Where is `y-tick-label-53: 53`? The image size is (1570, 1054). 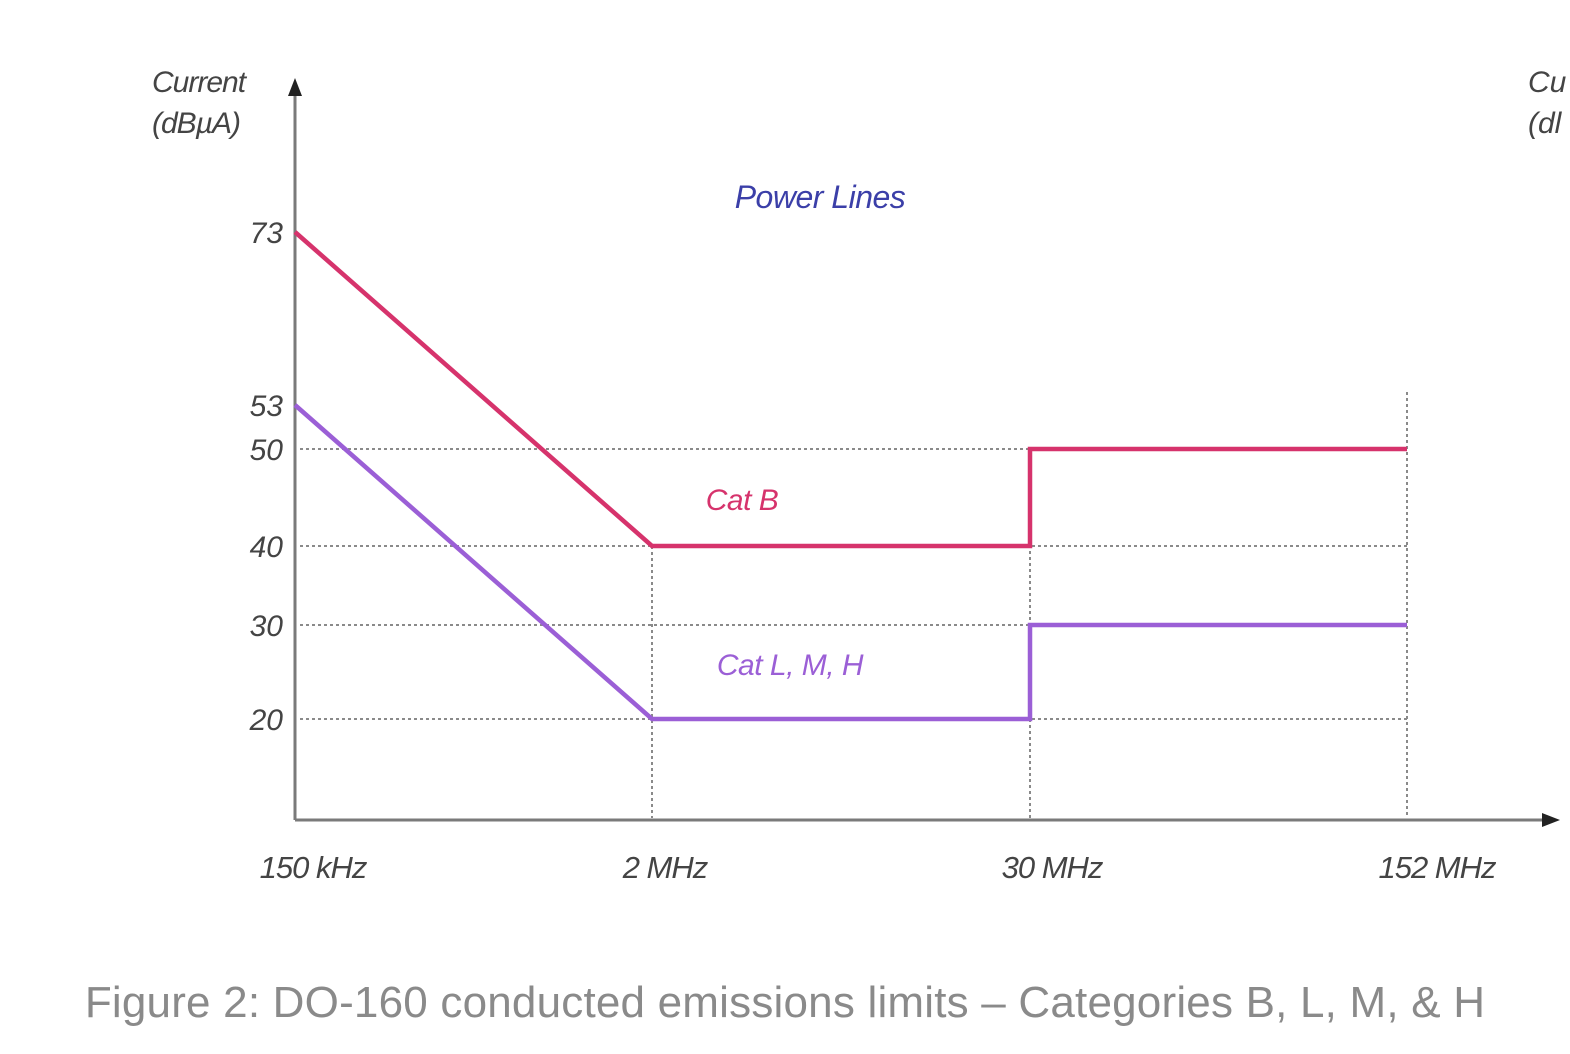
y-tick-label-53: 53 is located at coordinates (267, 406).